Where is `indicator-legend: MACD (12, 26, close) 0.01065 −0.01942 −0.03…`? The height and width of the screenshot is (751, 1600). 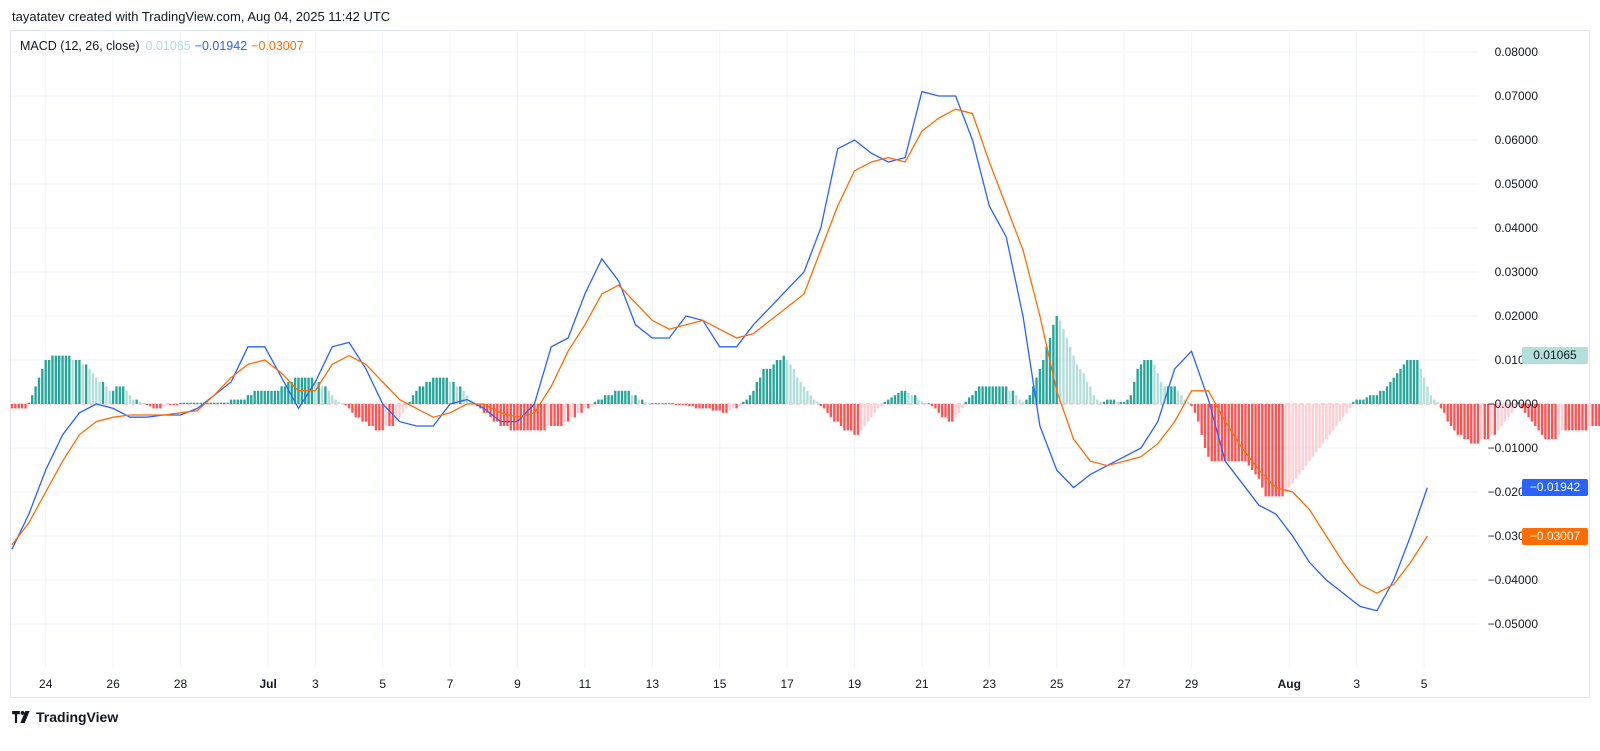
indicator-legend: MACD (12, 26, close) 0.01065 −0.01942 −0.03… is located at coordinates (165, 46).